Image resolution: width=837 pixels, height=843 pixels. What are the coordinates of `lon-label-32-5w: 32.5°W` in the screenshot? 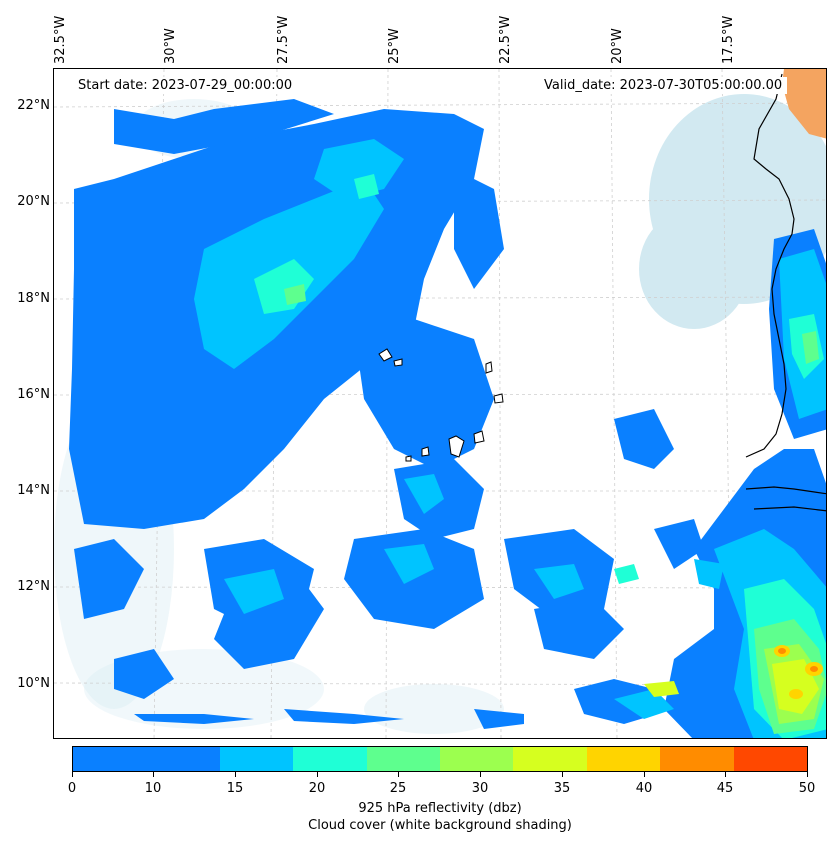 It's located at (60, 39).